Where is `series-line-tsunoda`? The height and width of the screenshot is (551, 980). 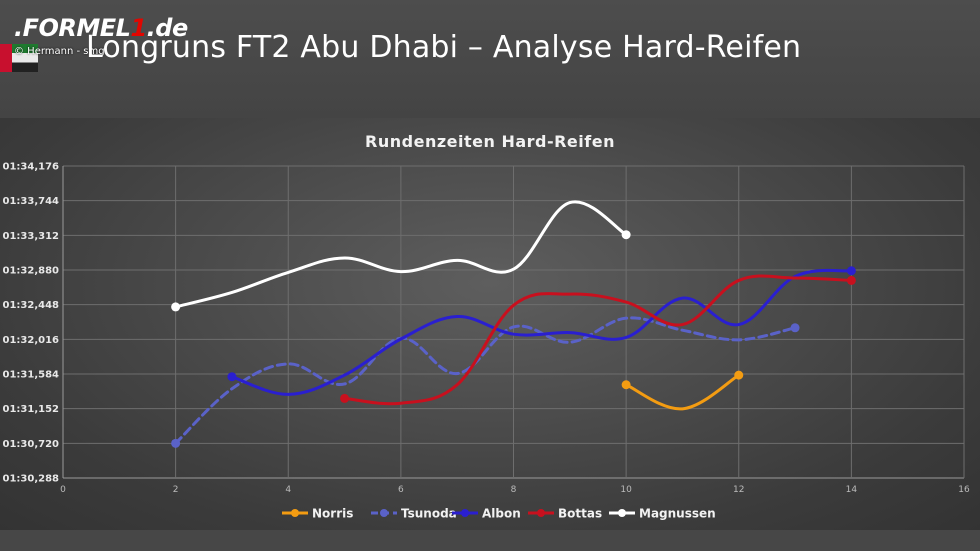 series-line-tsunoda is located at coordinates (485, 380).